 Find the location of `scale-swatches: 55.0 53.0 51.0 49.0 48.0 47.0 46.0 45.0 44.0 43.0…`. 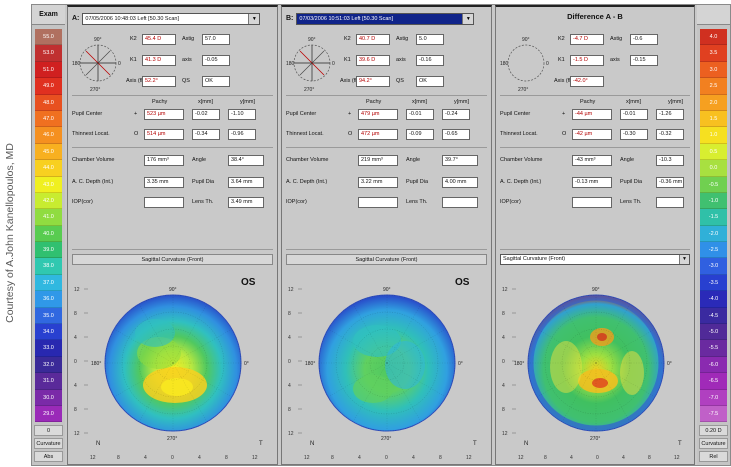

scale-swatches: 55.0 53.0 51.0 49.0 48.0 47.0 46.0 45.0 44.0 43.0… is located at coordinates (48, 226).